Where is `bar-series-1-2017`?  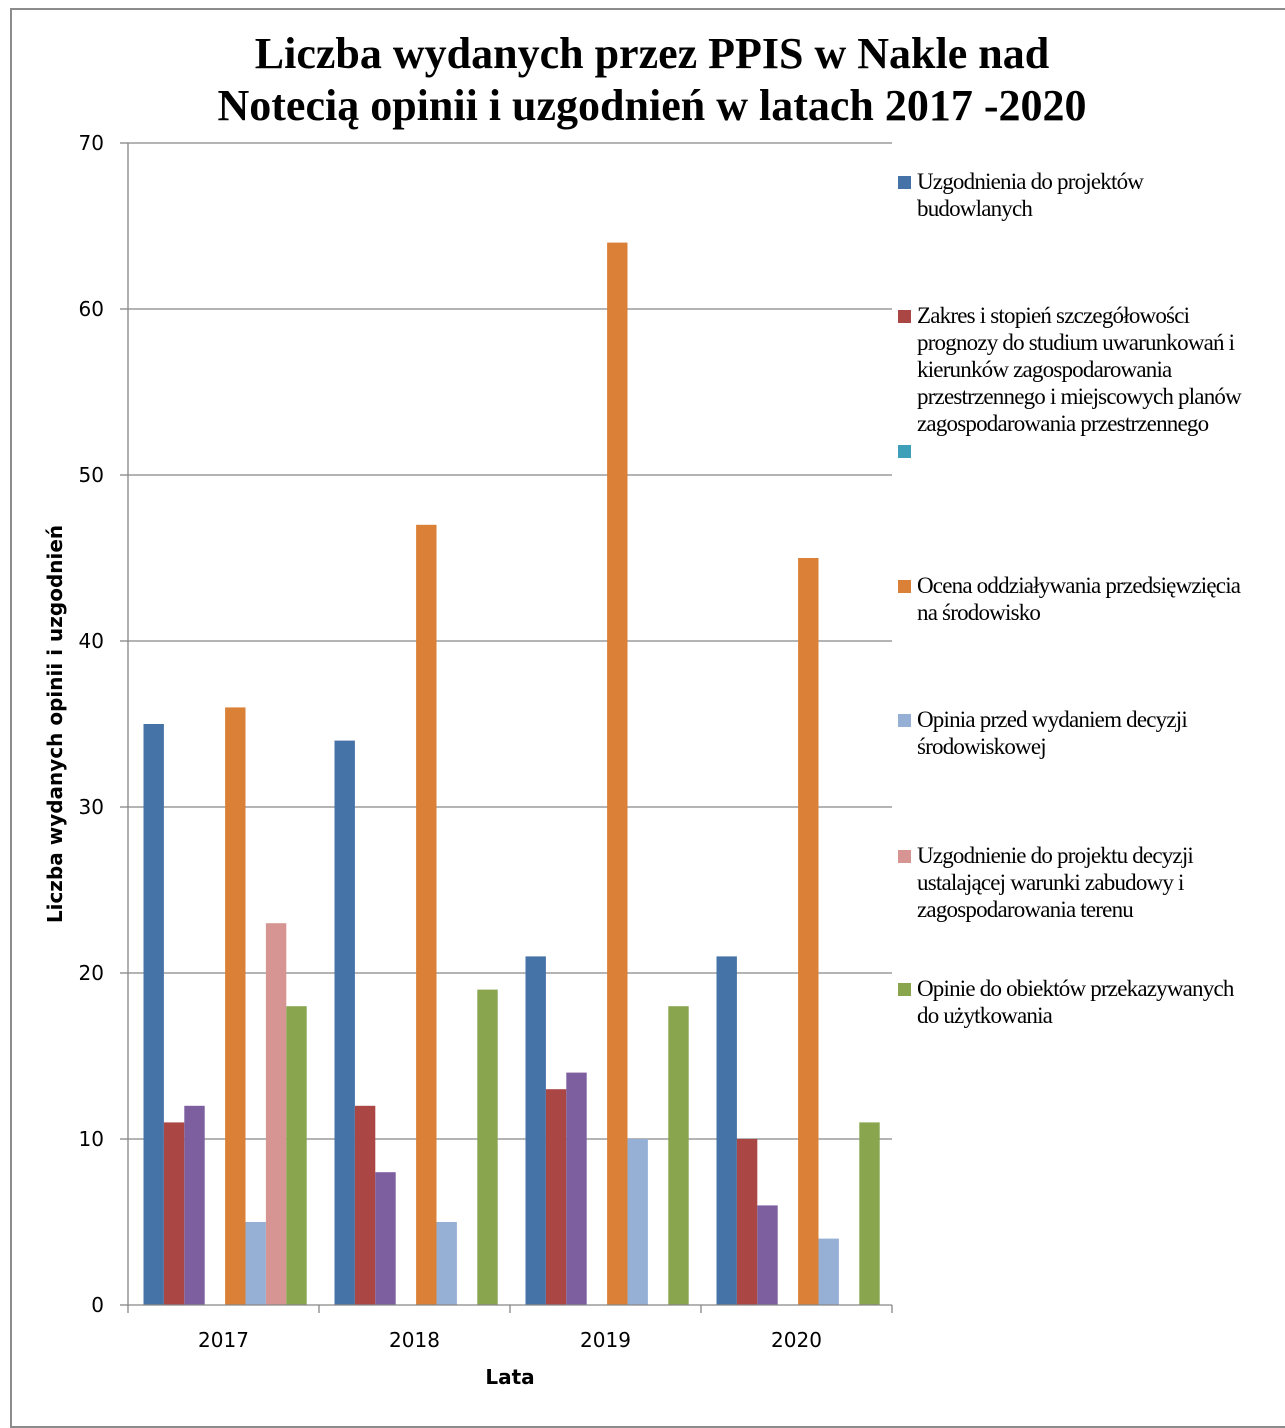 bar-series-1-2017 is located at coordinates (153, 1014).